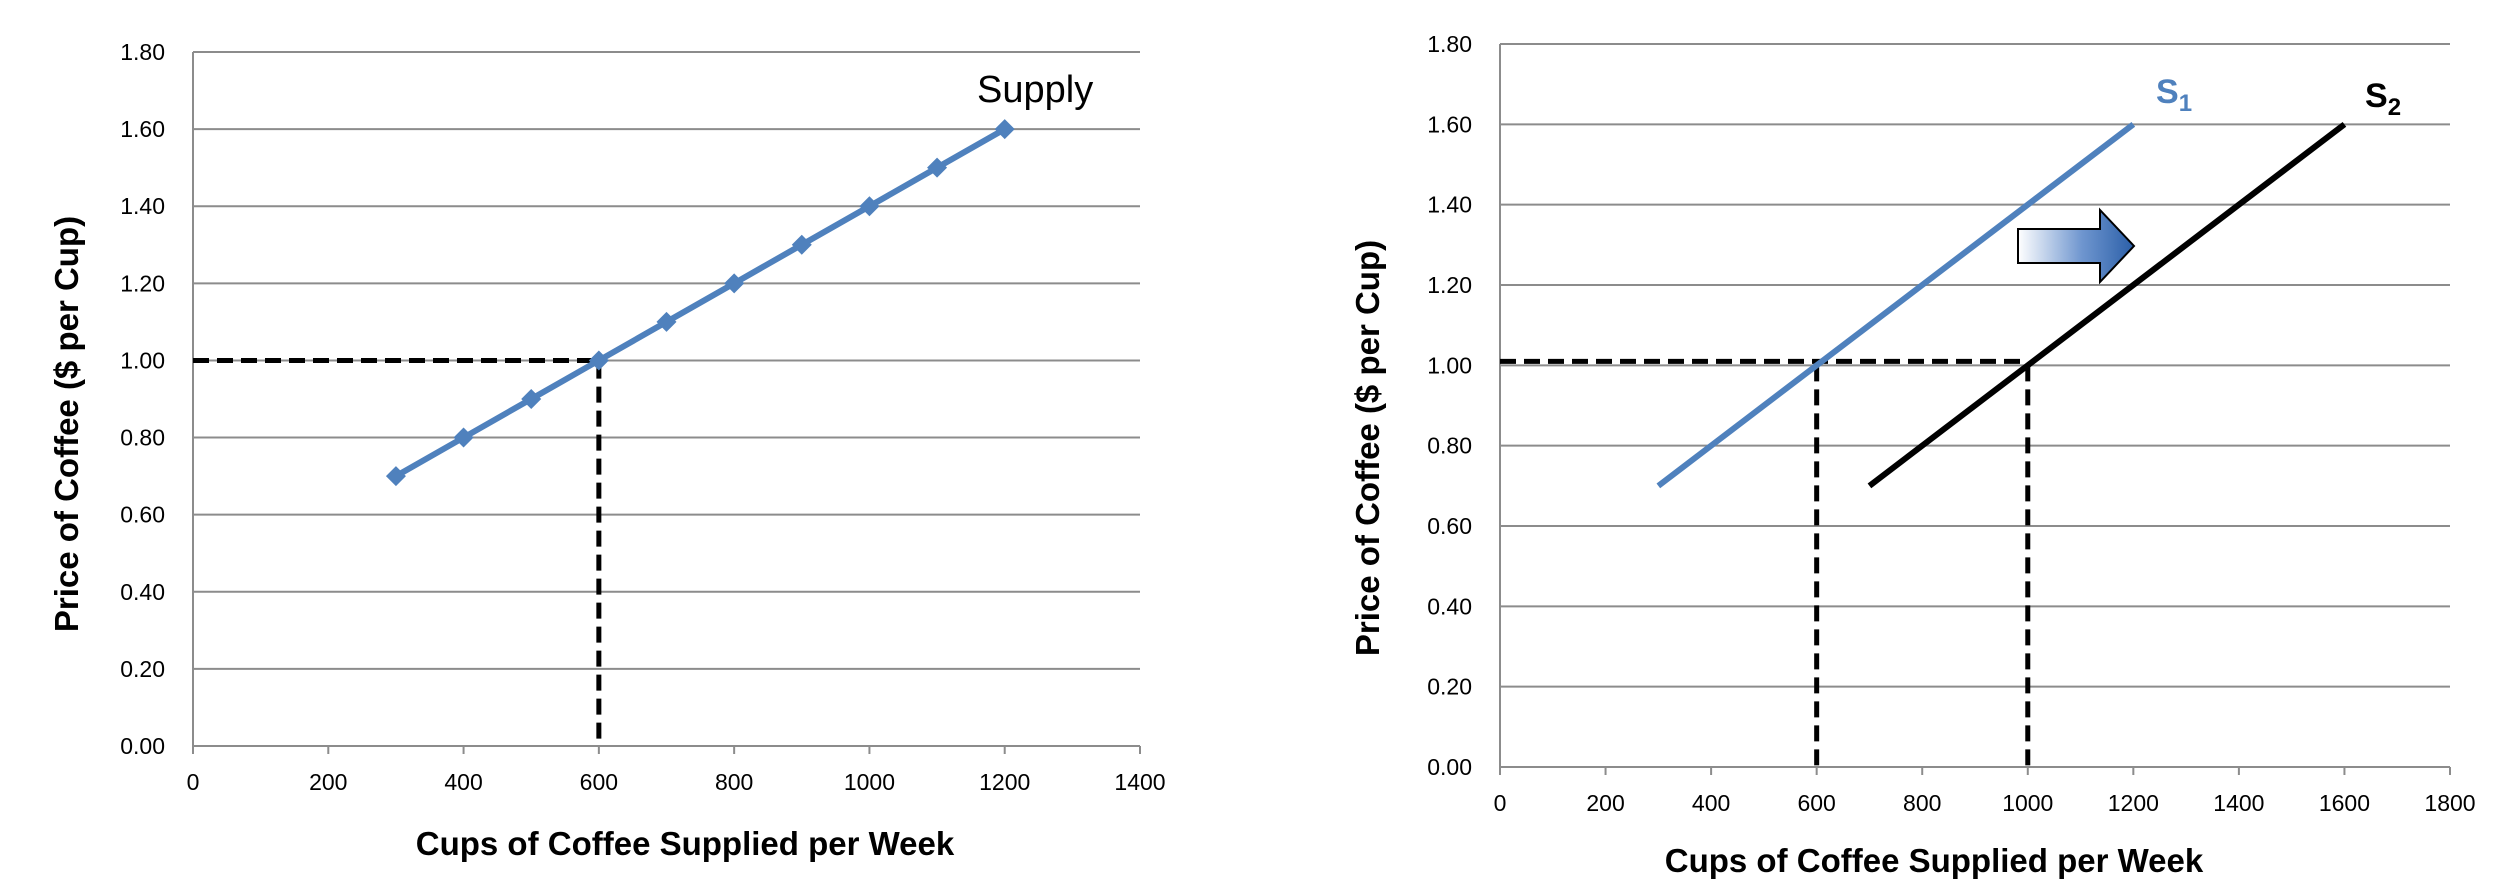  What do you see at coordinates (142, 399) in the screenshot?
I see `left-y-tick-labels: 0.00 0.20 0.40 0.60 0.80 1.00 1.20 1.40 1.60 1.80` at bounding box center [142, 399].